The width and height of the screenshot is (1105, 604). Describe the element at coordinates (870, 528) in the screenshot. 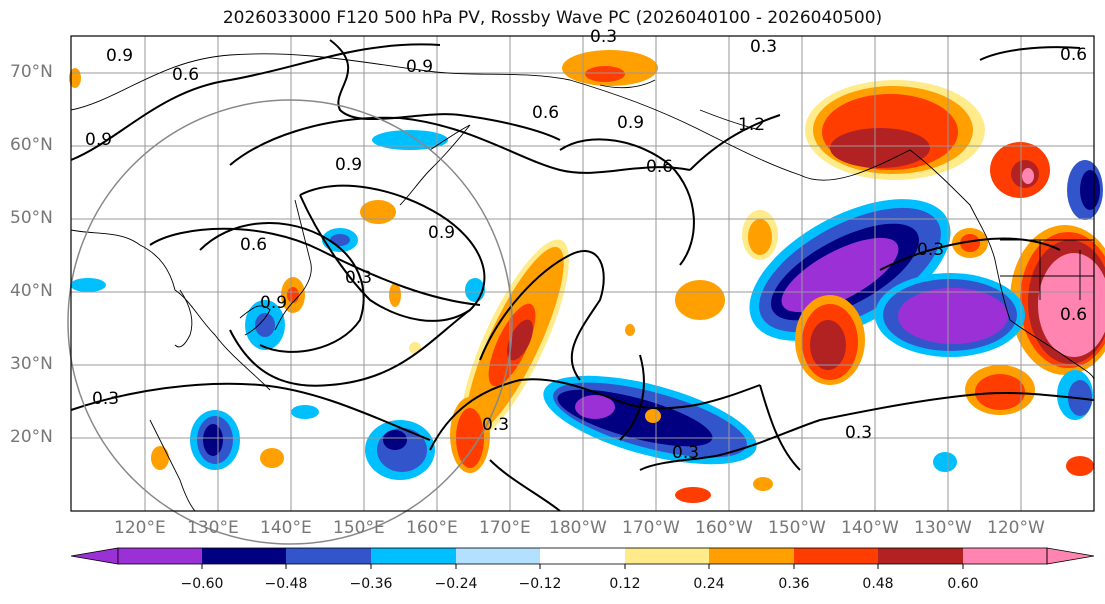

I see `longitude-label: 140°W` at that location.